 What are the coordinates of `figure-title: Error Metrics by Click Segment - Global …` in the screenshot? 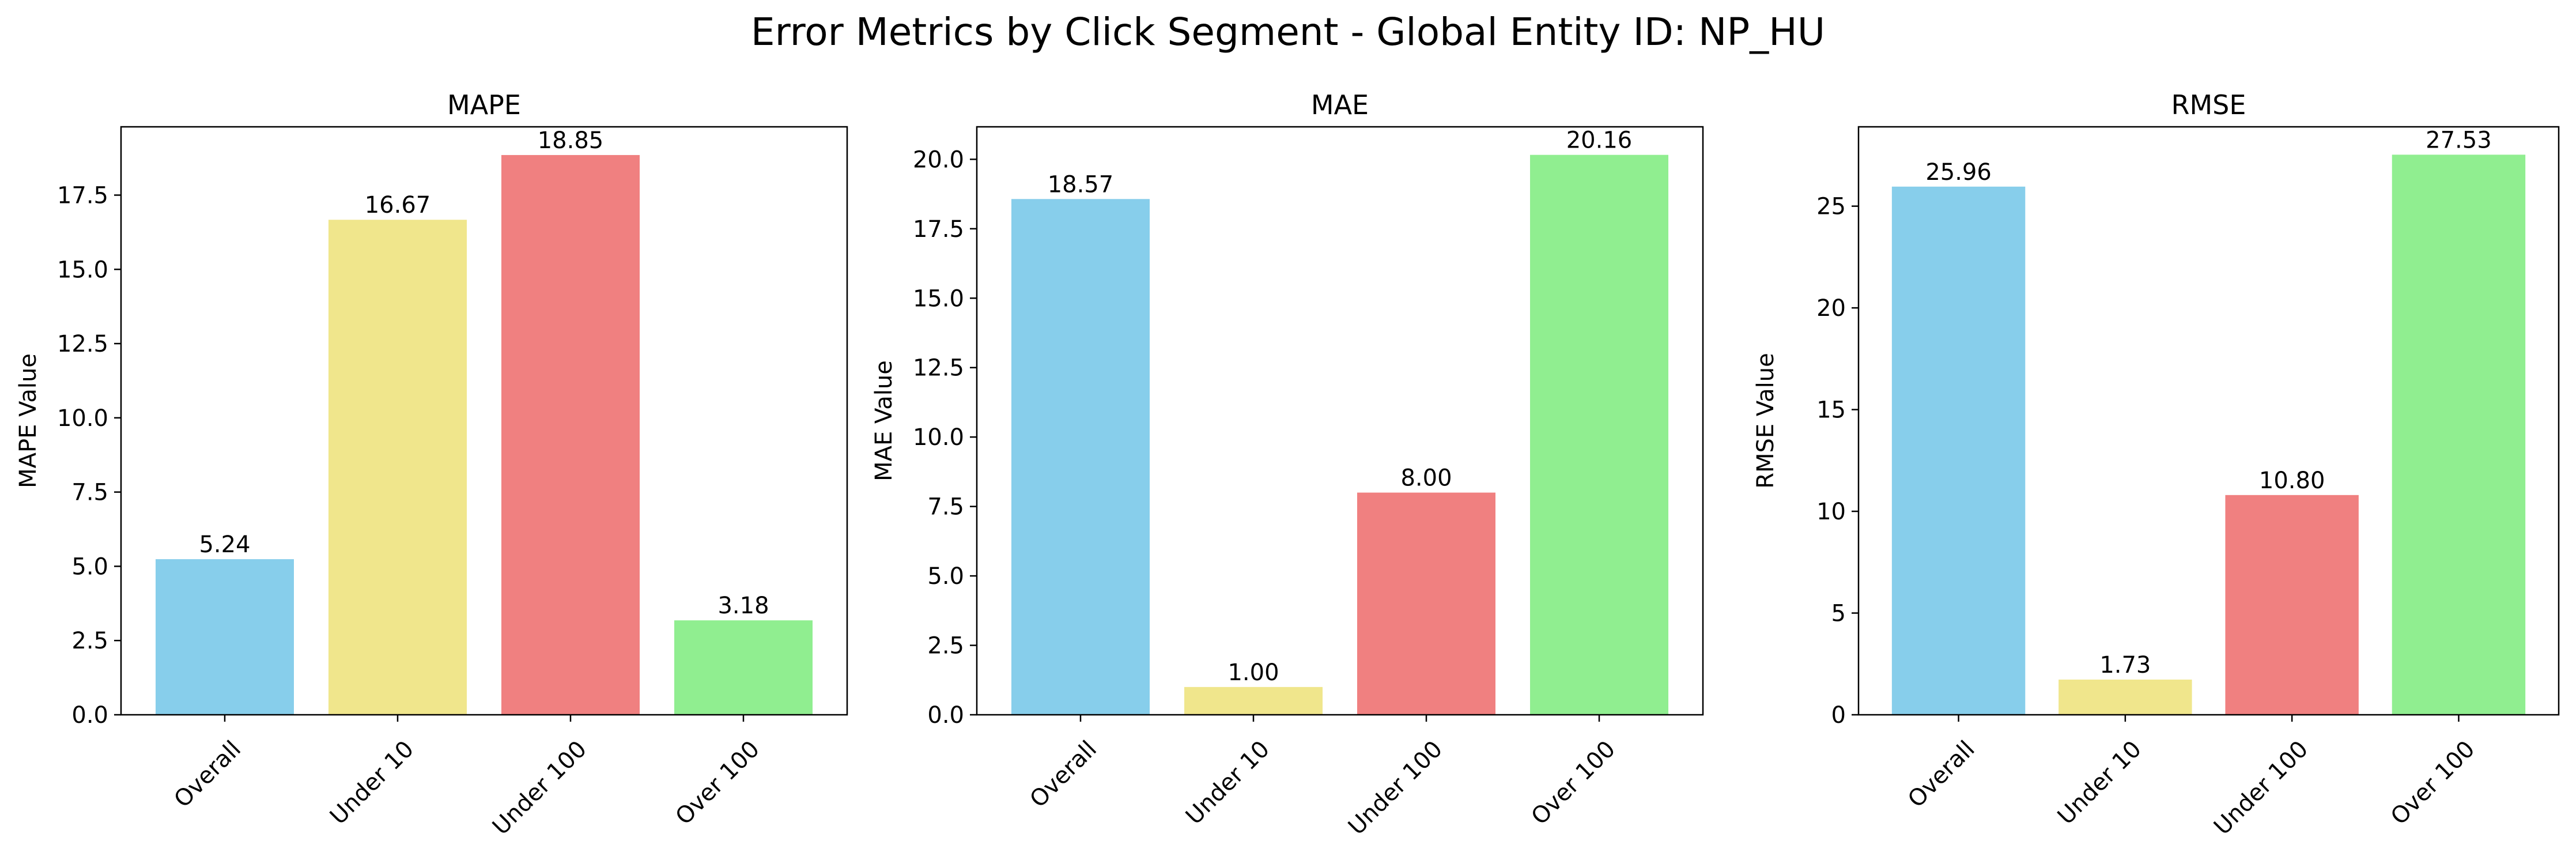 It's located at (1288, 32).